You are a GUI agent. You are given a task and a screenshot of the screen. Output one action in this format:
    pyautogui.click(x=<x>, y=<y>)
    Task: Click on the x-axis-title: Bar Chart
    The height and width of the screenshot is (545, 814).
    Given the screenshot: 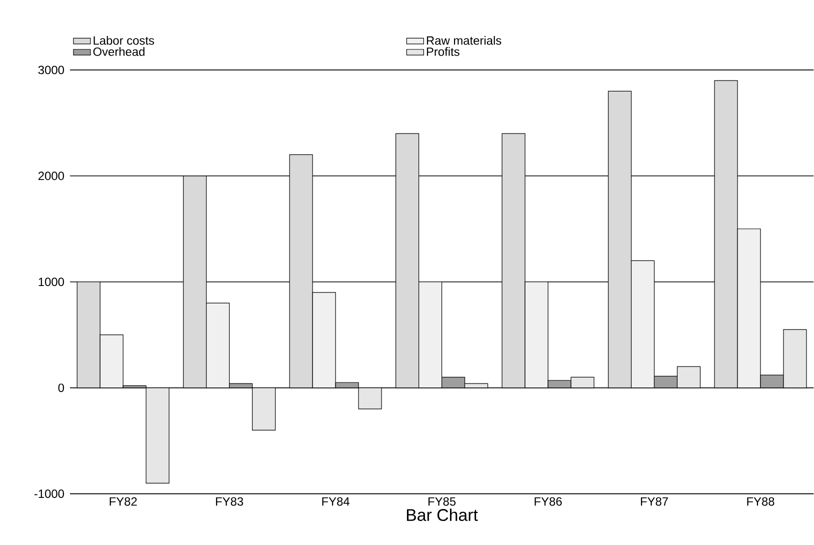 What is the action you would take?
    pyautogui.click(x=442, y=515)
    